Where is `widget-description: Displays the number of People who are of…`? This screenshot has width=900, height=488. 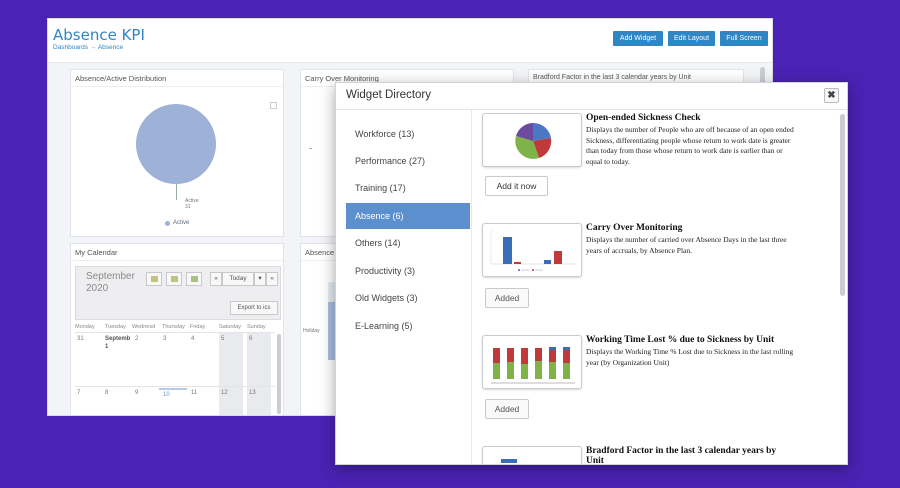
widget-description: Displays the number of People who are of… is located at coordinates (690, 145).